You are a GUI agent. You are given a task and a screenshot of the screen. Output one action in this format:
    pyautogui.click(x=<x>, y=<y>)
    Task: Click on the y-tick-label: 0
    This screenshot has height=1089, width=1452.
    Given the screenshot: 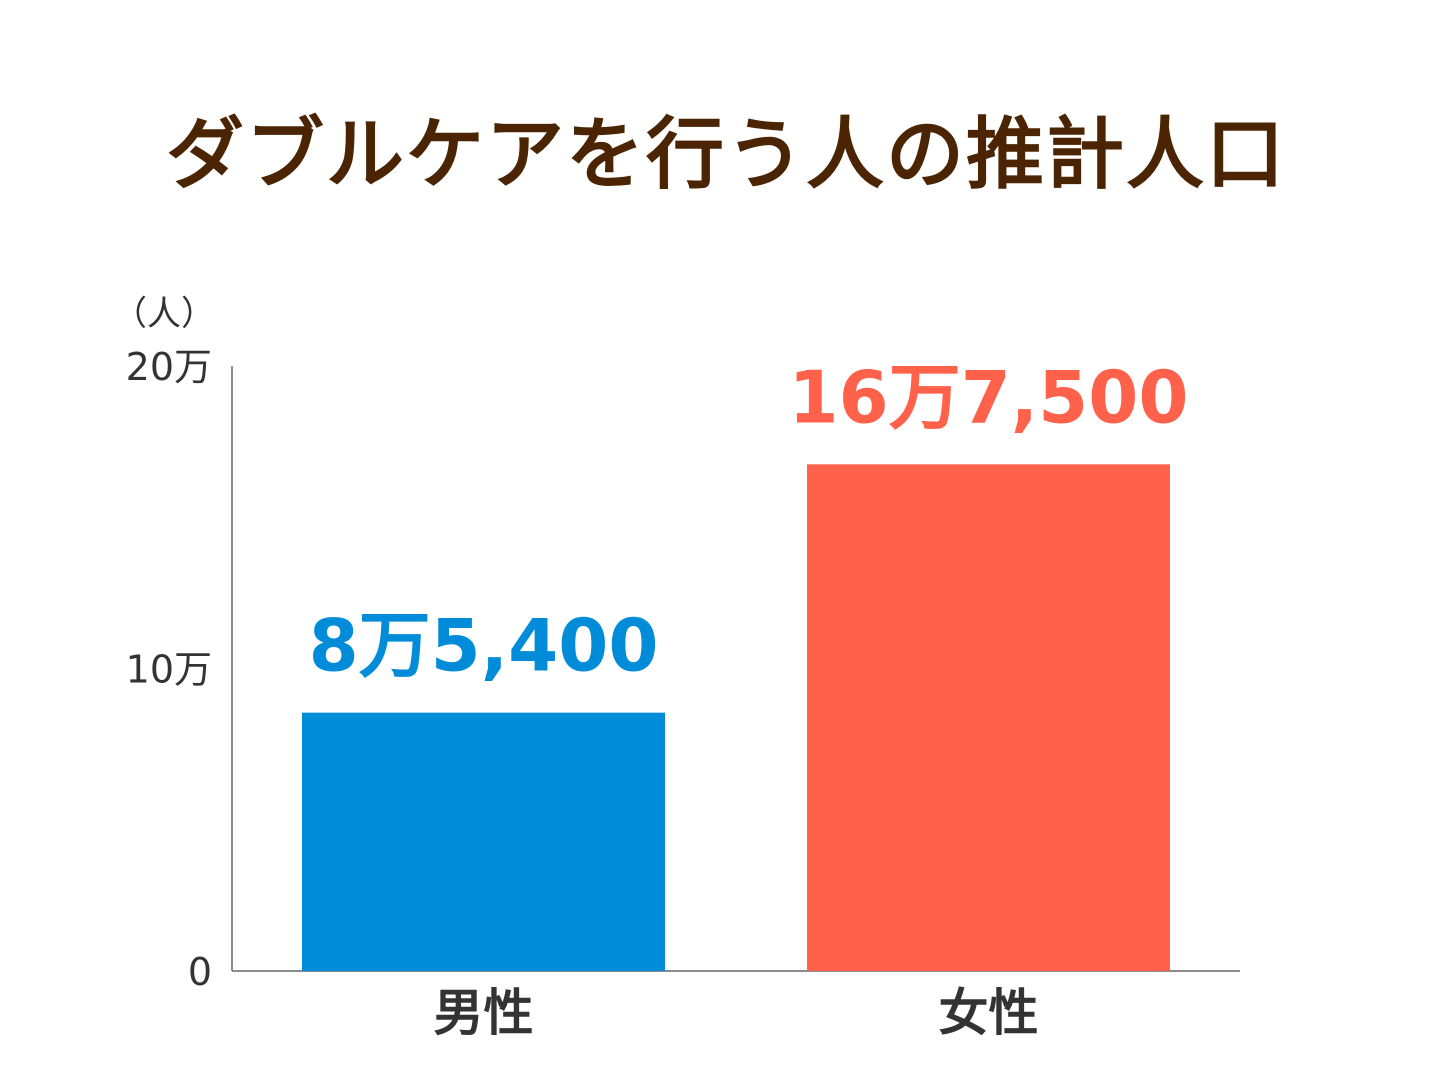 What is the action you would take?
    pyautogui.click(x=200, y=972)
    